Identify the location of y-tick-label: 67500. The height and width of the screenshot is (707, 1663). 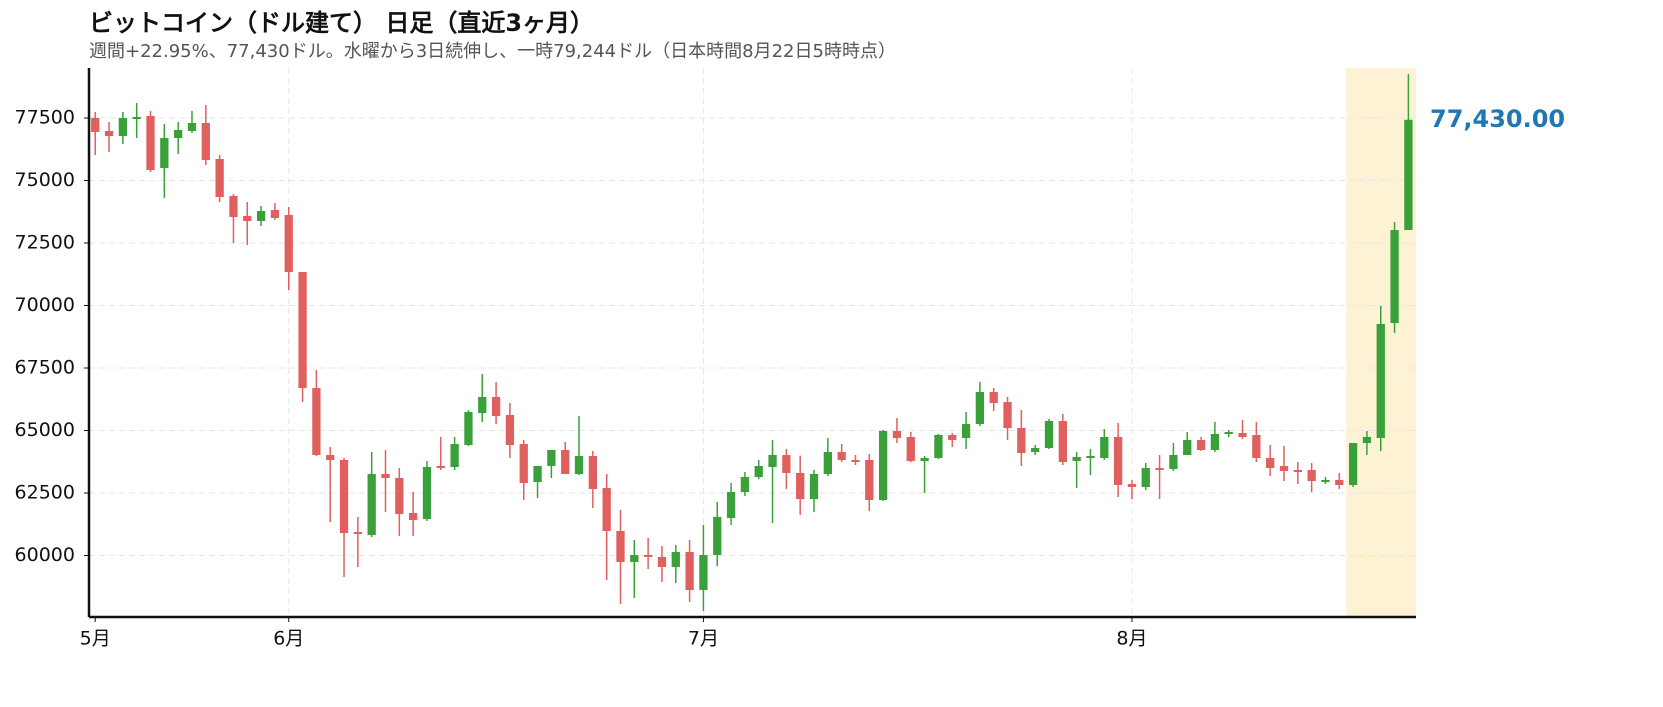
(45, 368).